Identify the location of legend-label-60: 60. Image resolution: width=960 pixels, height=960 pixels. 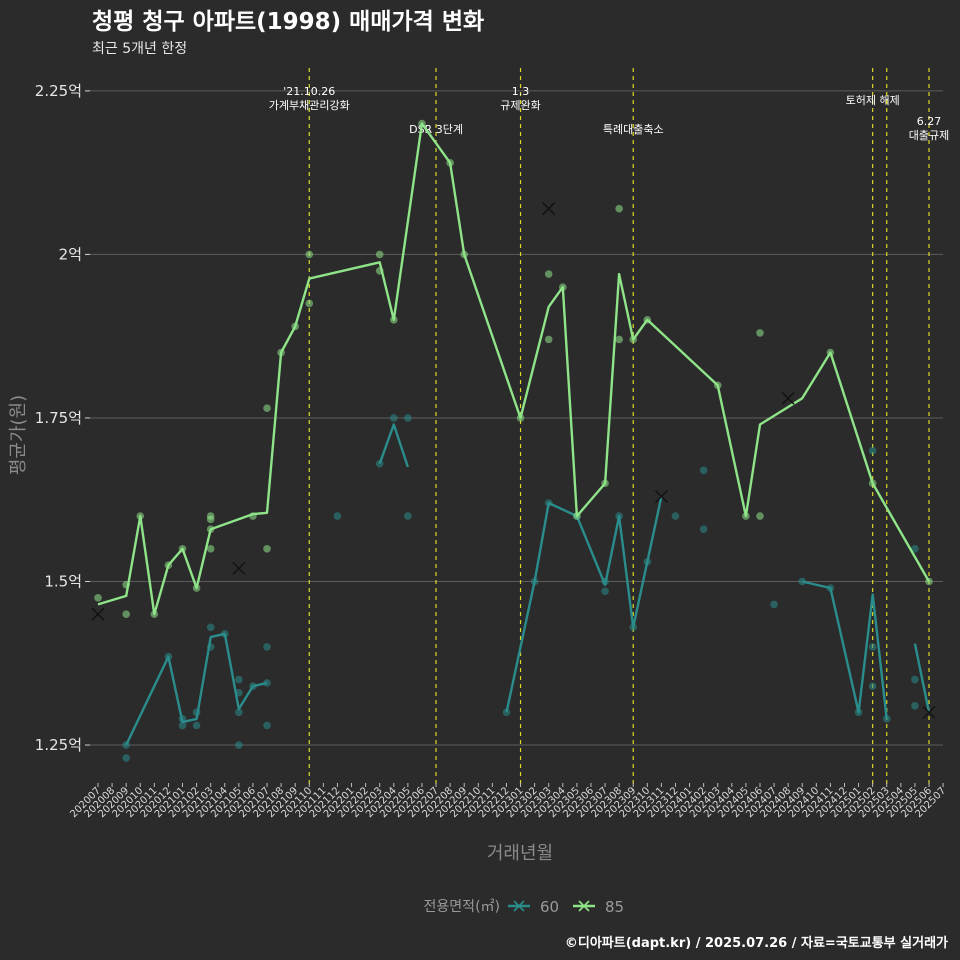
(549, 907).